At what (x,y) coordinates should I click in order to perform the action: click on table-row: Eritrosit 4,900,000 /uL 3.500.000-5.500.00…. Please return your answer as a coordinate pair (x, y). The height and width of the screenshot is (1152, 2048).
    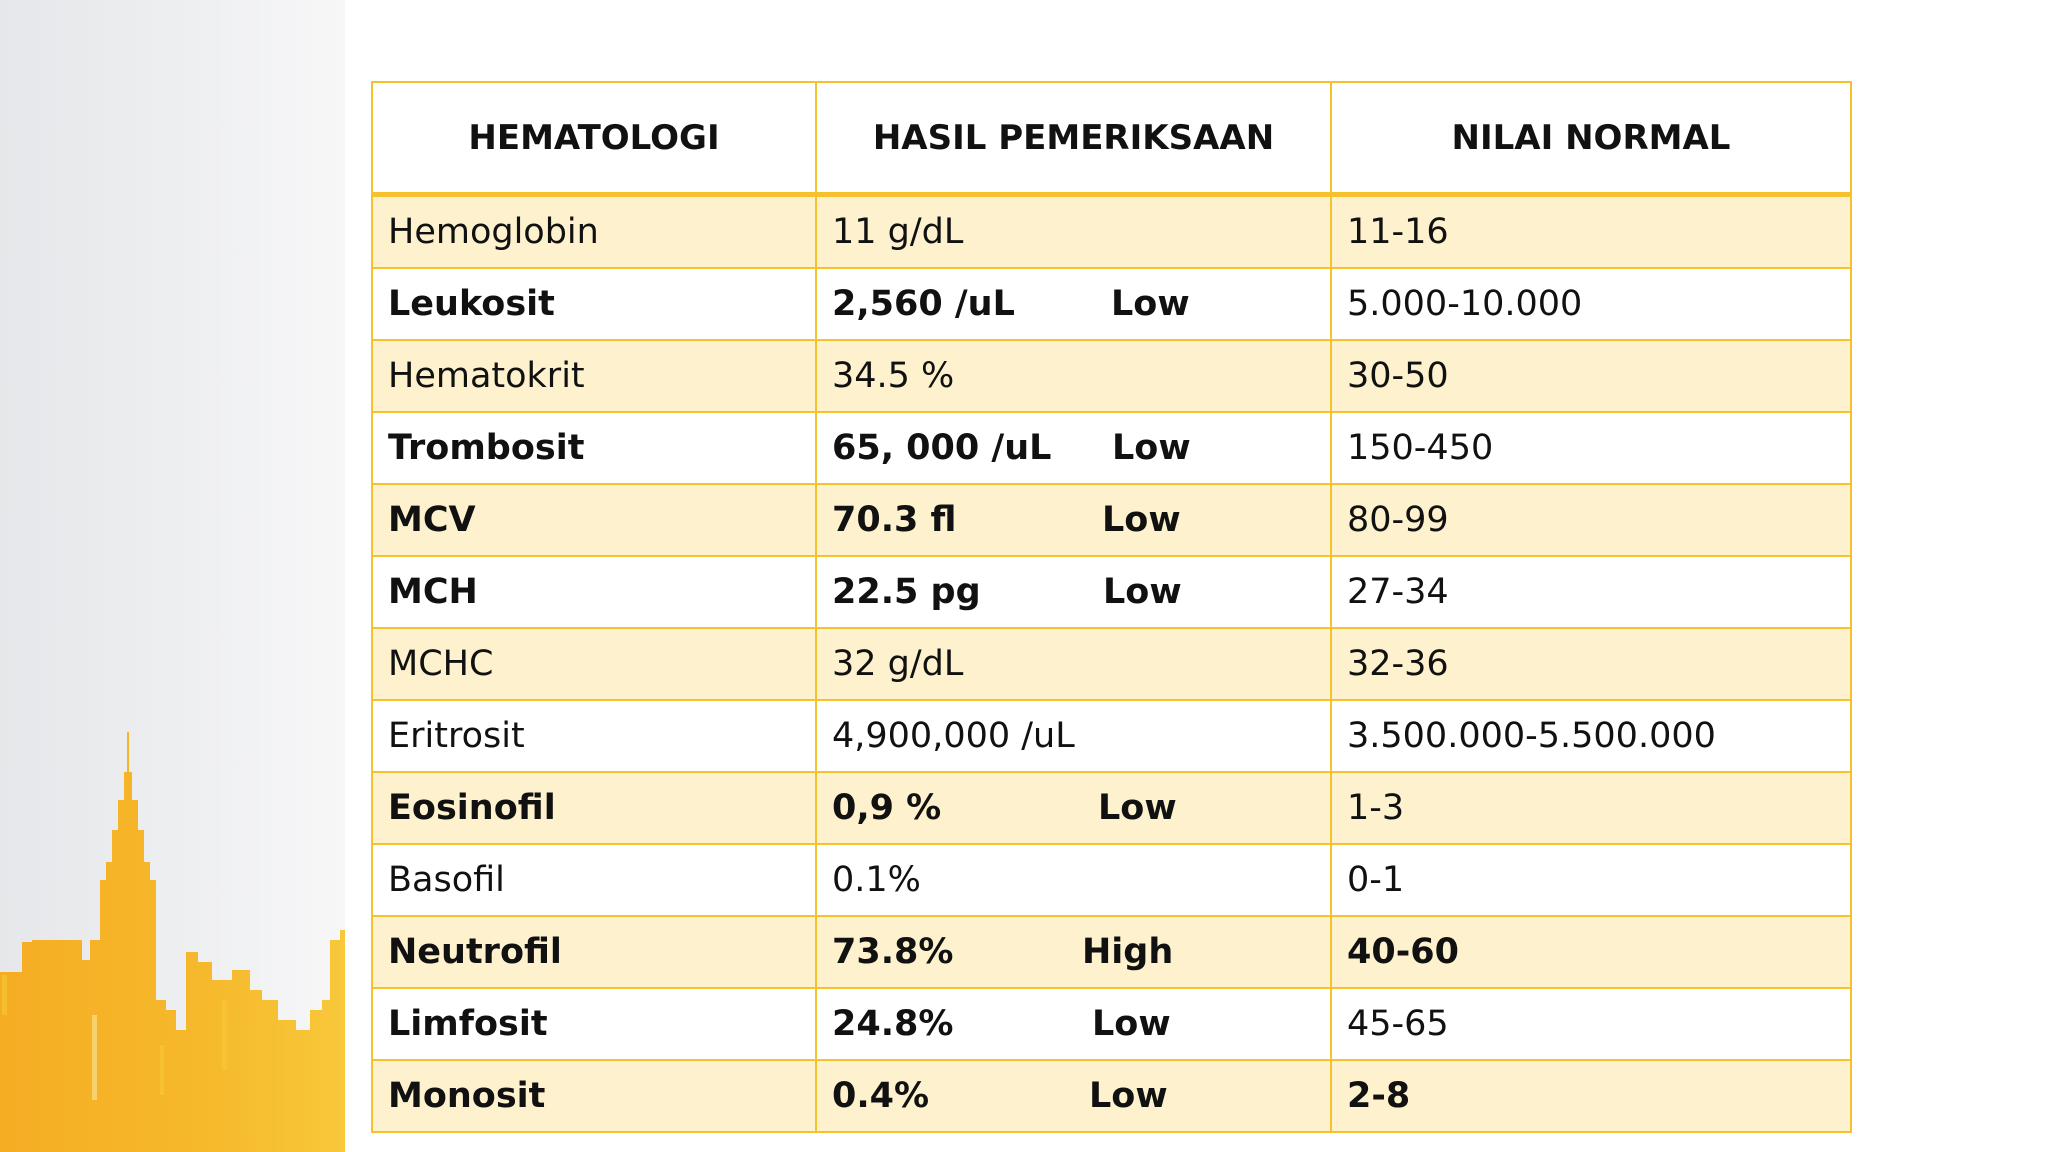
    Looking at the image, I should click on (1111, 736).